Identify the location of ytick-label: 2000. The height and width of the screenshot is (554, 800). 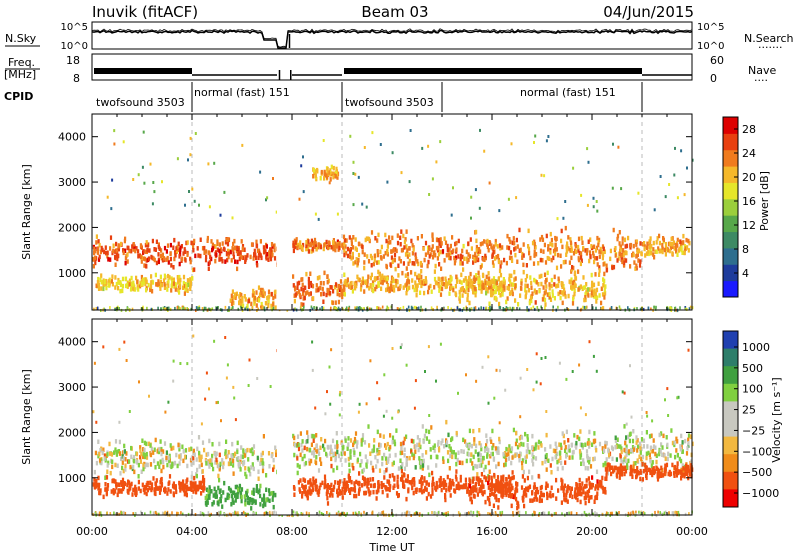
(72, 227).